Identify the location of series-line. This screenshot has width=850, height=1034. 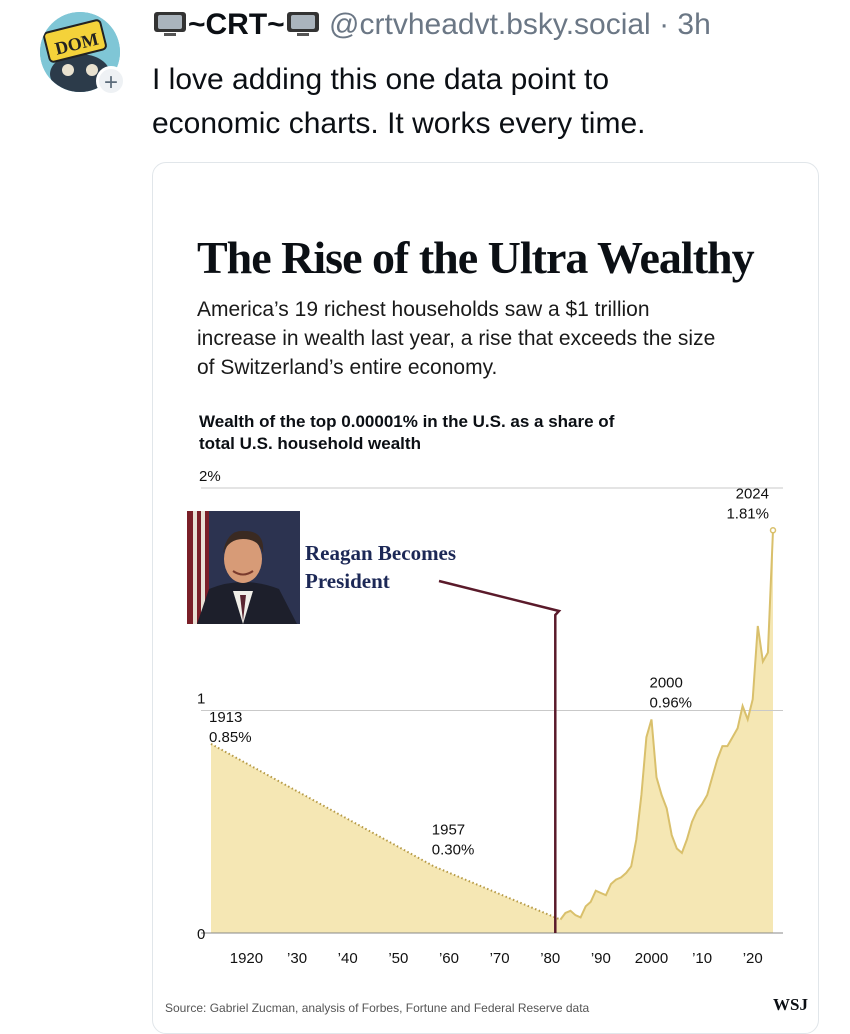
(666, 725).